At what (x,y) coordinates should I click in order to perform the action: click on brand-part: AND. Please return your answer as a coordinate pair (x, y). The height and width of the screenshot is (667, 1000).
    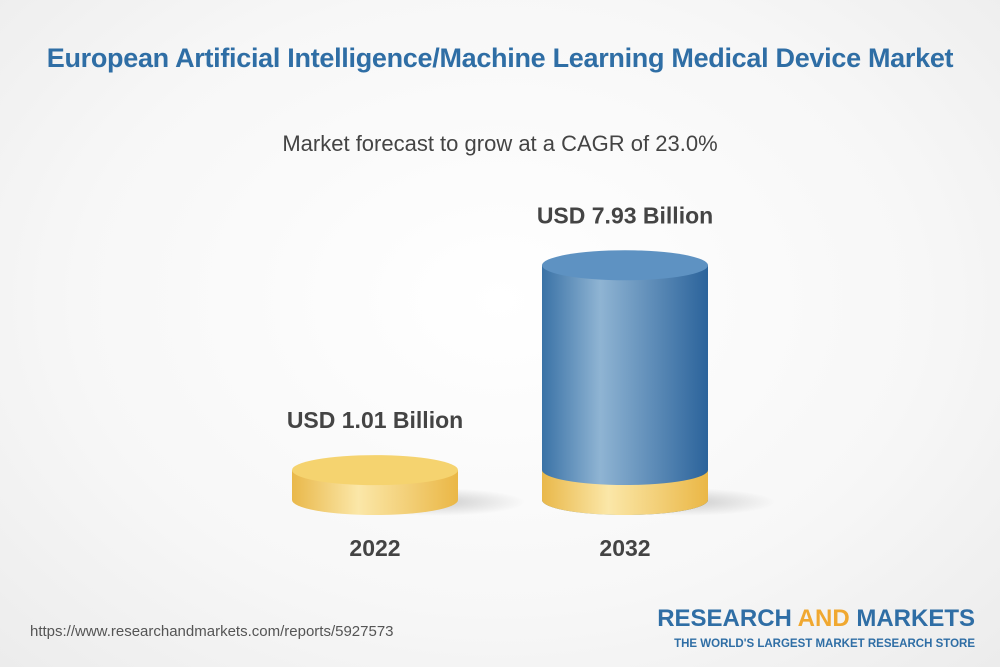
    Looking at the image, I should click on (824, 618).